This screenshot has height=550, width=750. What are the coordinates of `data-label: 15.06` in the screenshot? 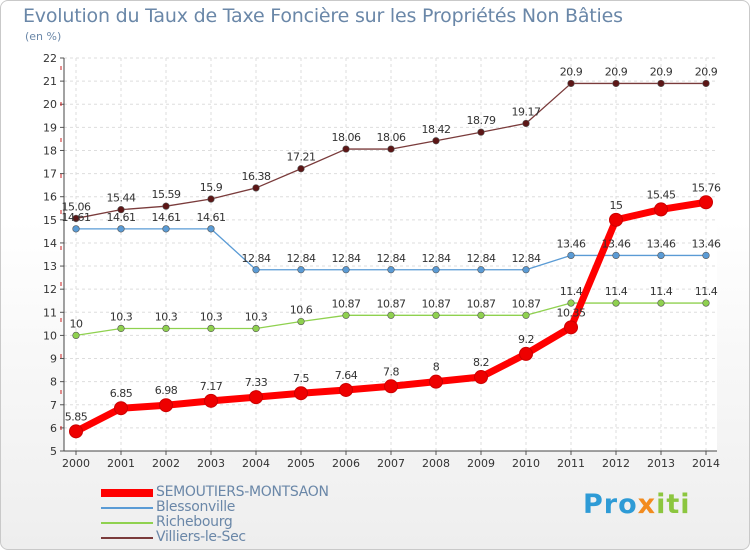 It's located at (76, 206).